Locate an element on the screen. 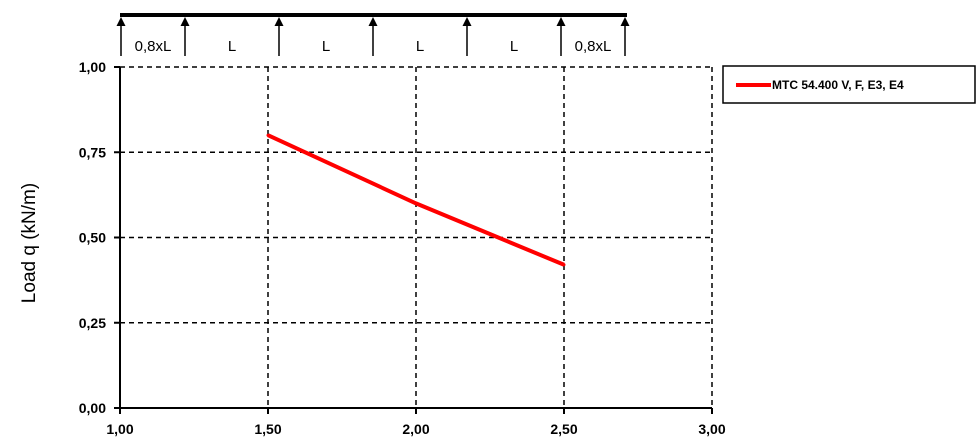 Image resolution: width=979 pixels, height=441 pixels. x-tick-label: 1,50 is located at coordinates (267, 429).